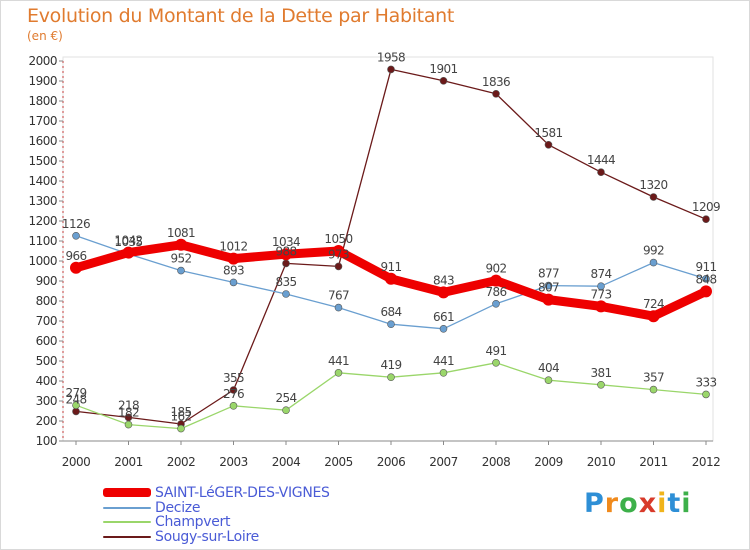 The image size is (750, 550). Describe the element at coordinates (46, 321) in the screenshot. I see `y-tick-label: 700` at that location.